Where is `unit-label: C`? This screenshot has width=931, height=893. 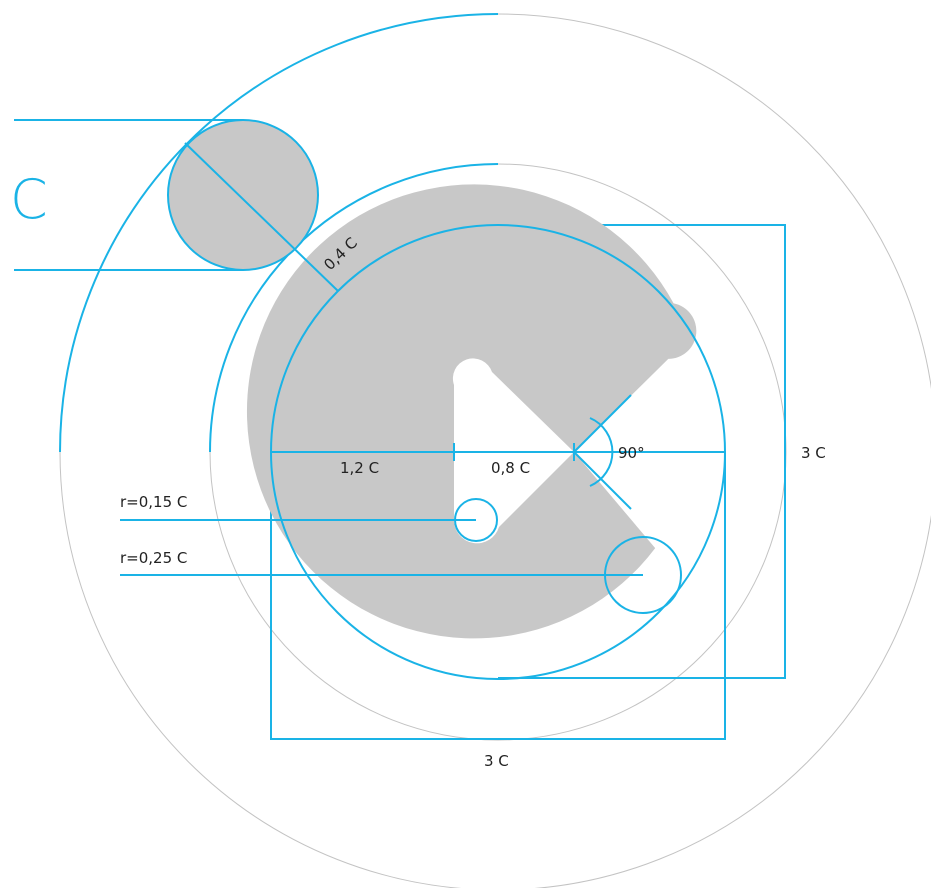
unit-label: C is located at coordinates (29, 199).